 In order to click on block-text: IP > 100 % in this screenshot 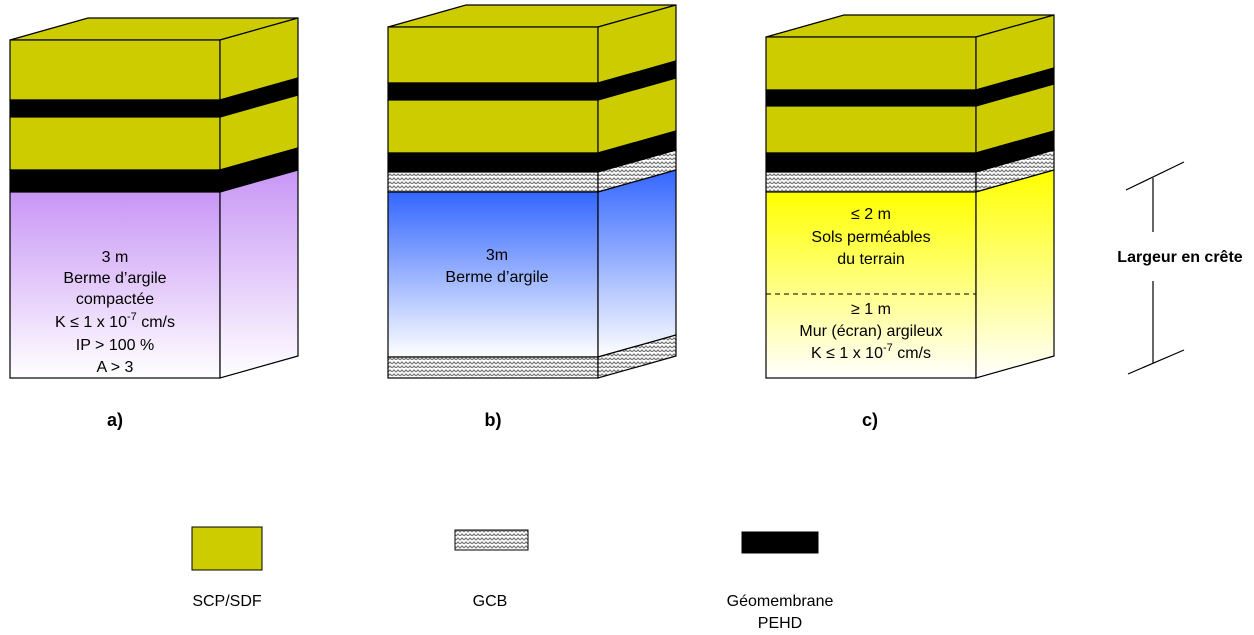, I will do `click(115, 345)`.